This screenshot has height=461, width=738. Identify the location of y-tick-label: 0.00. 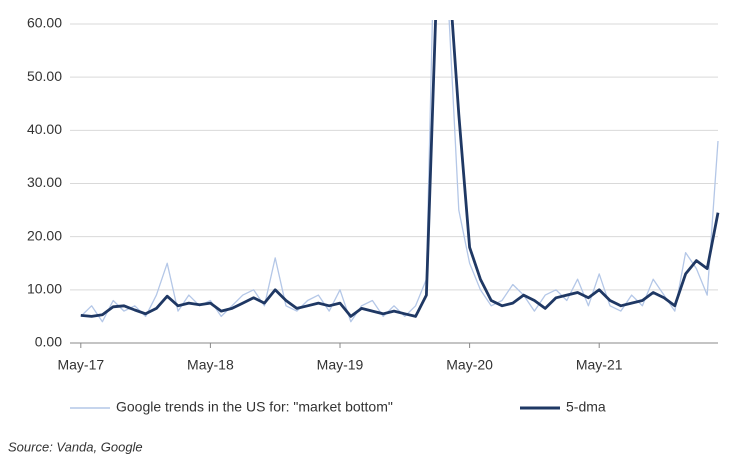
(48, 342).